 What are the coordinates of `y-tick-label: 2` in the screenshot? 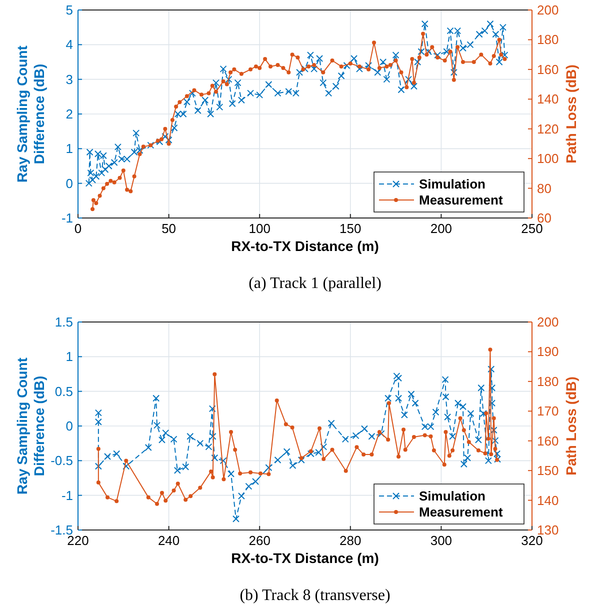 It's located at (69, 114).